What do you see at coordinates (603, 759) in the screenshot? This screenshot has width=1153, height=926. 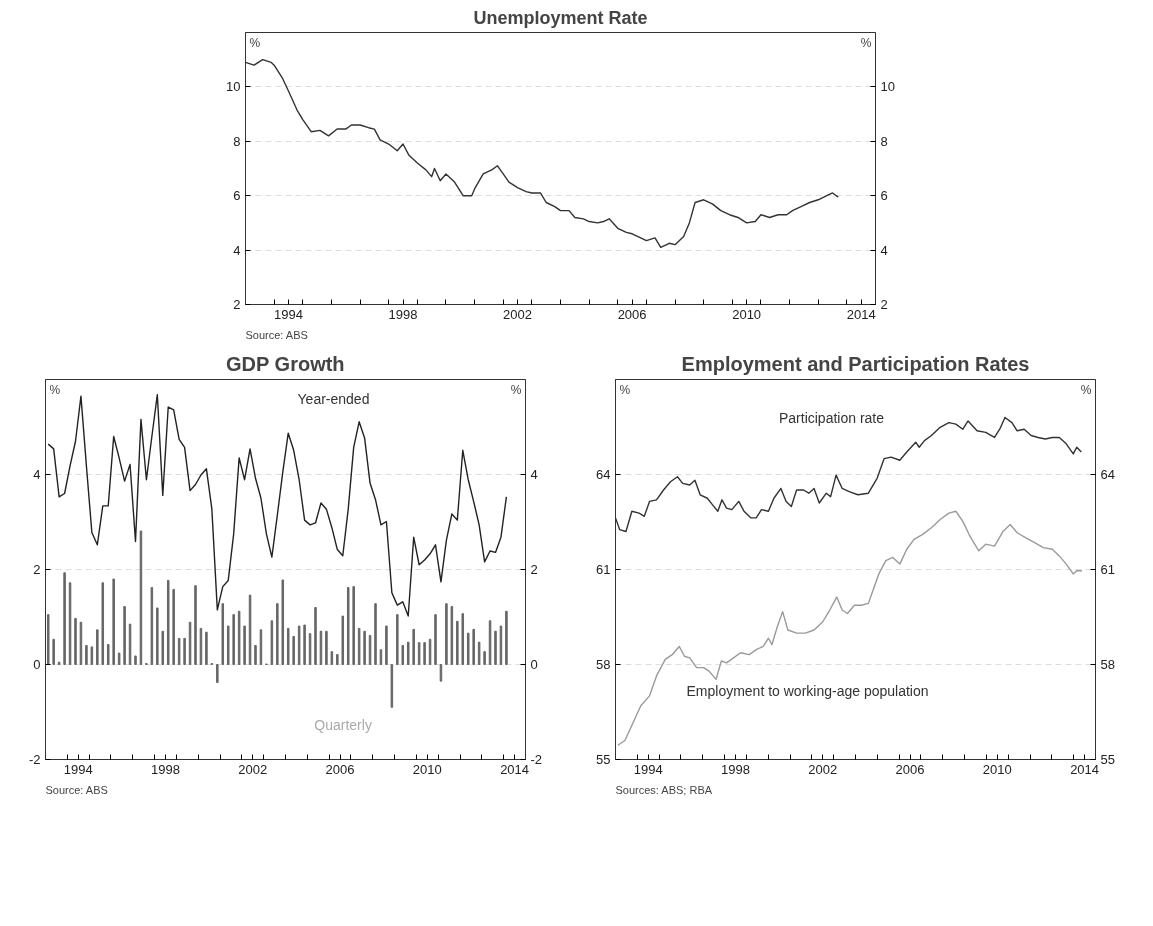 I see `y-tick-label: 55` at bounding box center [603, 759].